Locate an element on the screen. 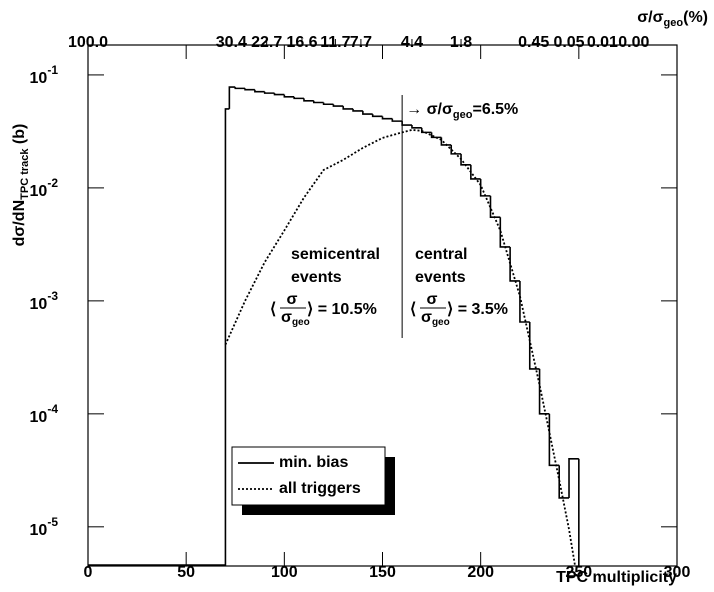 The height and width of the screenshot is (592, 714). top-tick-label: 22.7 is located at coordinates (266, 42).